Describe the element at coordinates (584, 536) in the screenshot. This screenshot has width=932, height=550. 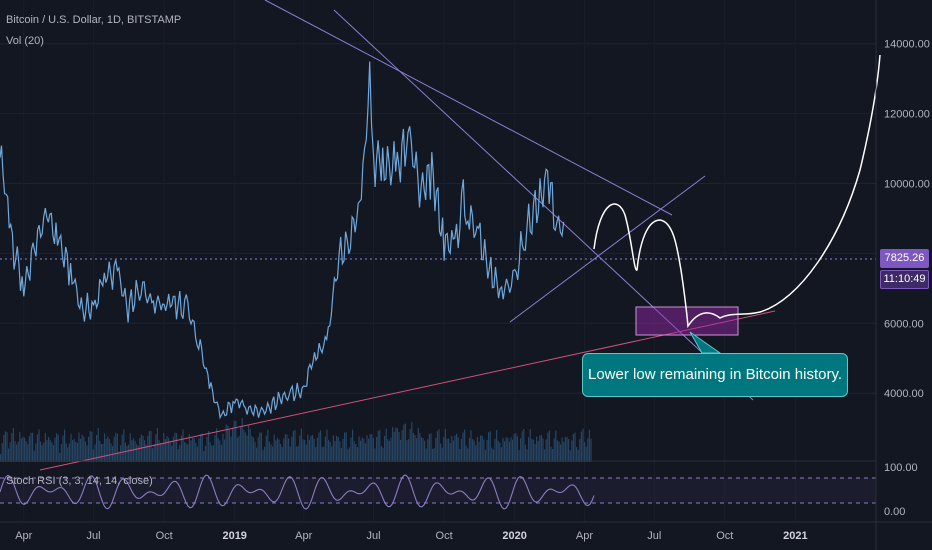
I see `time-tick-label: Apr` at that location.